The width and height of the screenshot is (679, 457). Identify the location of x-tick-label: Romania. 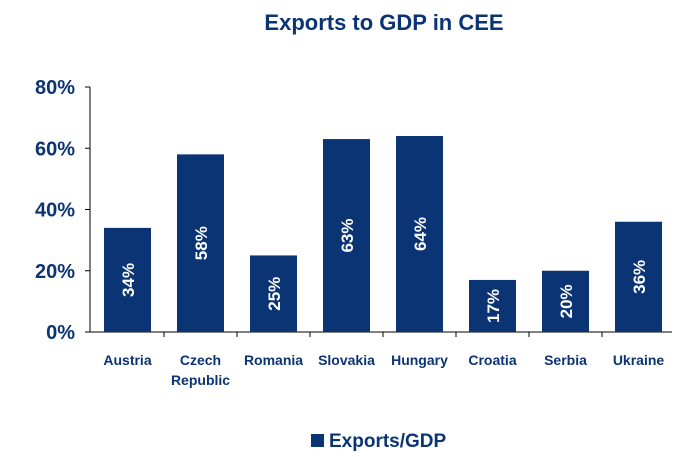
(273, 360).